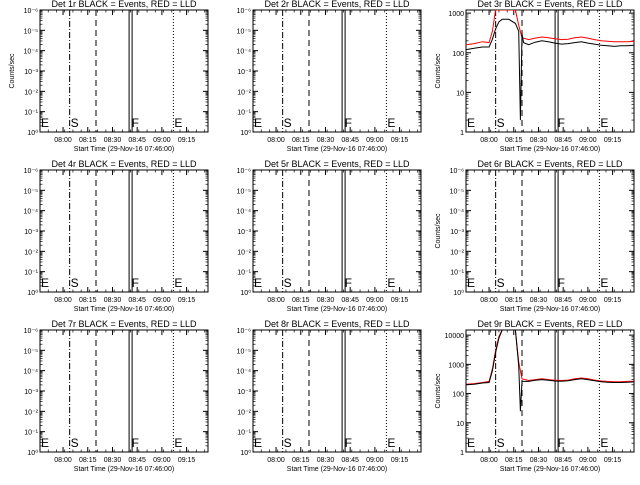 The height and width of the screenshot is (485, 640). Describe the element at coordinates (124, 4) in the screenshot. I see `panel-title: Det 1r BLACK = Events, RED = LLD` at that location.